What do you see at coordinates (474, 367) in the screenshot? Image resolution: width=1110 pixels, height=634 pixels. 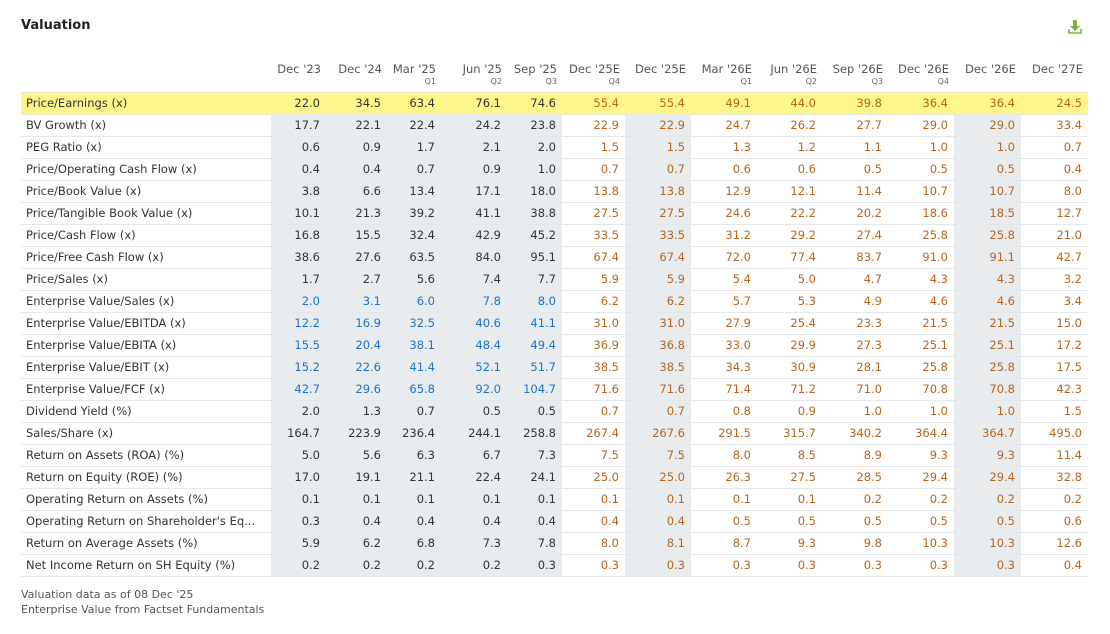 I see `table-cell: 52.1` at bounding box center [474, 367].